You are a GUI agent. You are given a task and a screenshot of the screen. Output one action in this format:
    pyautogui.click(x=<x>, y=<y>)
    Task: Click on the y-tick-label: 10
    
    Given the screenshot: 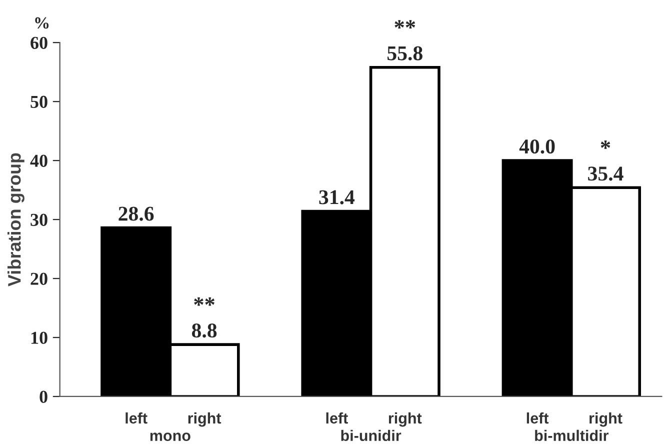 What is the action you would take?
    pyautogui.click(x=39, y=338)
    